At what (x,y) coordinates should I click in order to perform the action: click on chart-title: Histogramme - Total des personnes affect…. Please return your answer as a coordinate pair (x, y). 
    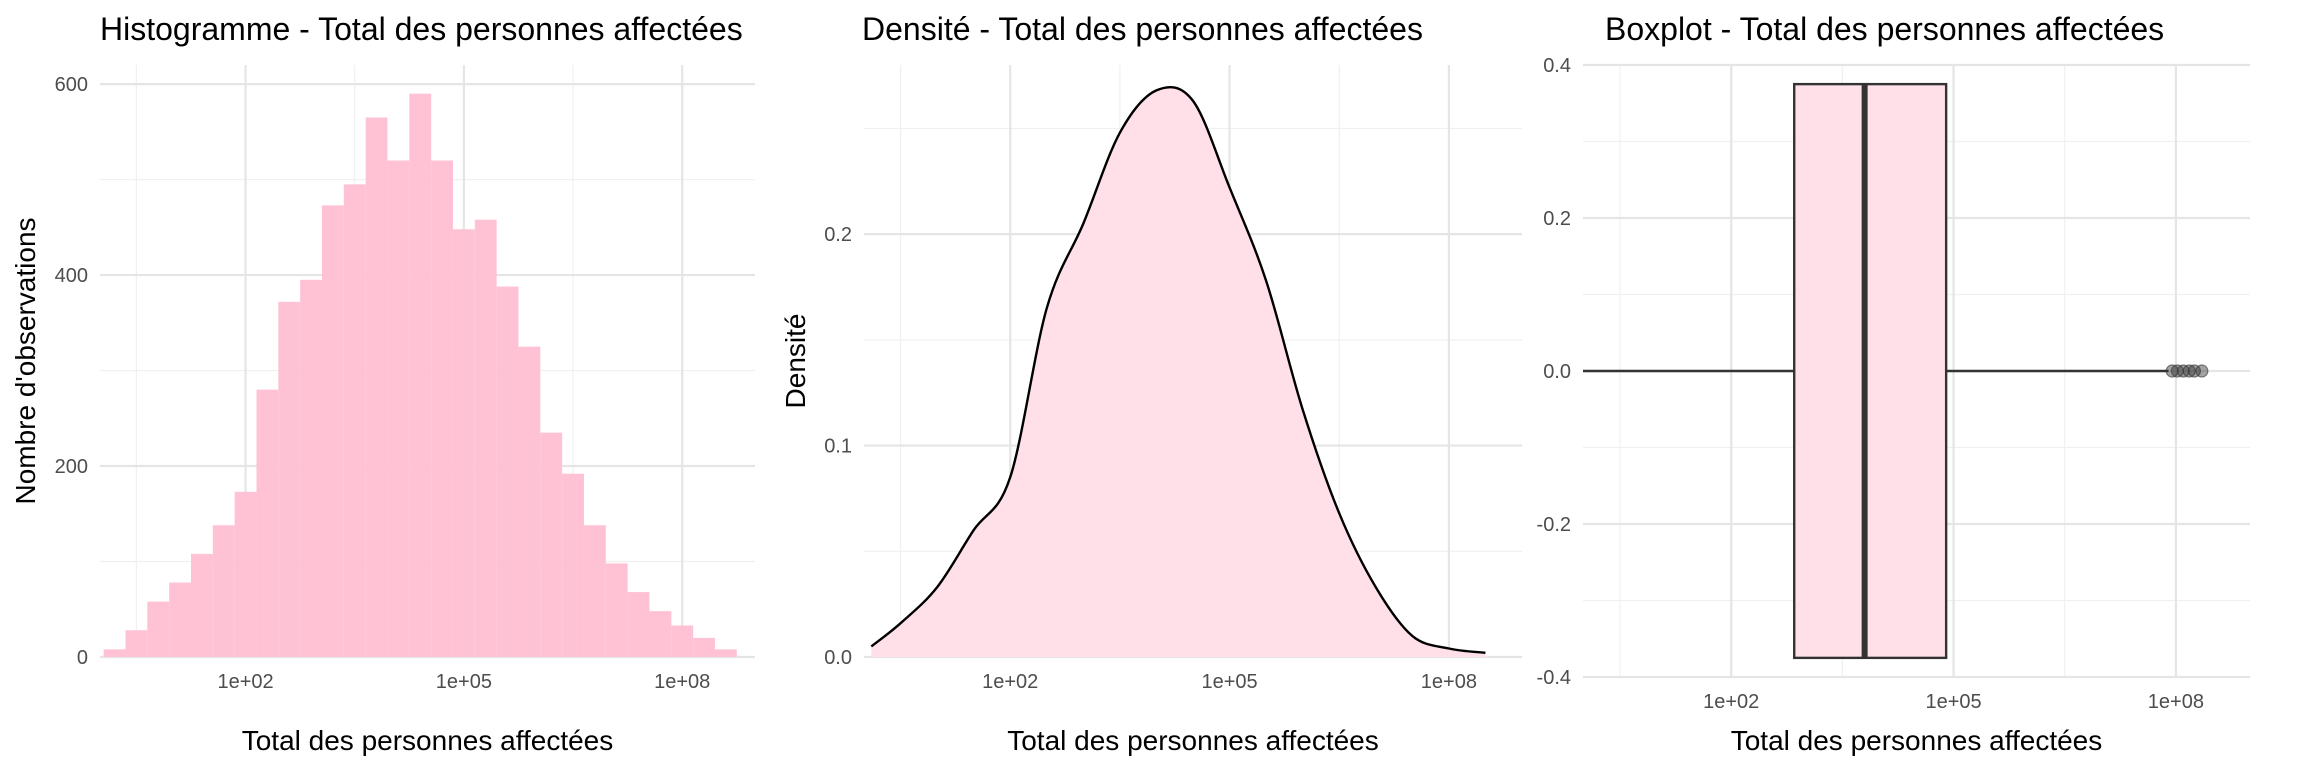
    Looking at the image, I should click on (421, 29).